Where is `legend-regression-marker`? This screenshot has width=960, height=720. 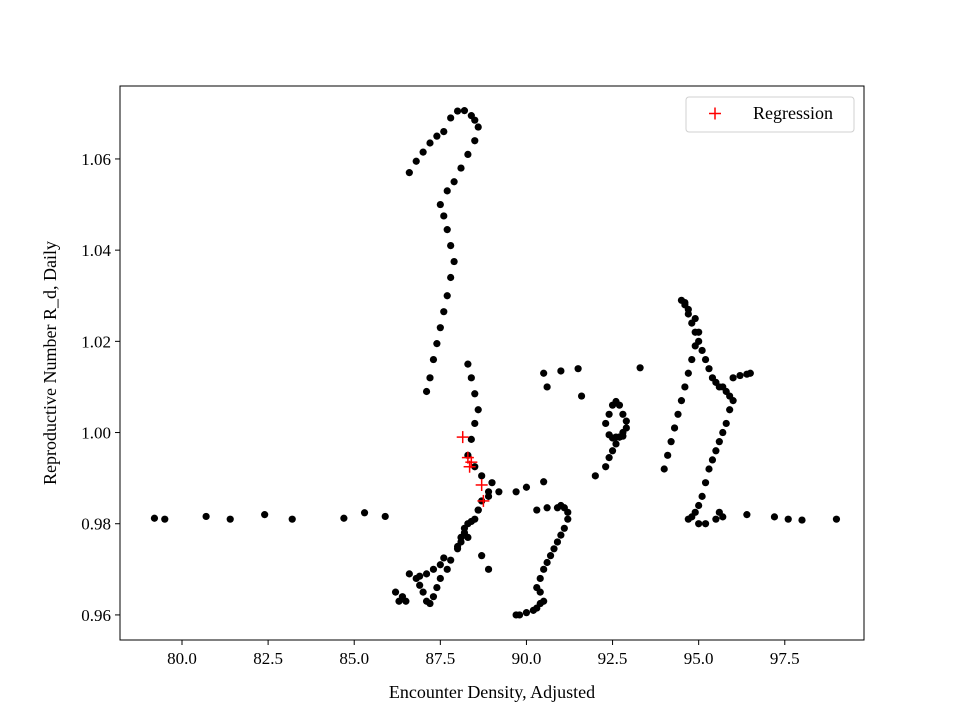
legend-regression-marker is located at coordinates (715, 113).